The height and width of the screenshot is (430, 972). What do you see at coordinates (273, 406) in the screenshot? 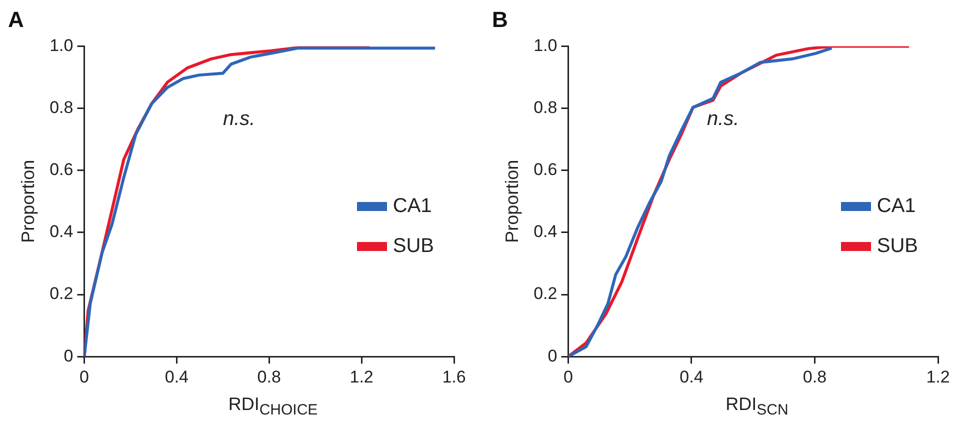
I see `x-axis-title: RDI$_{CHOICE}$` at bounding box center [273, 406].